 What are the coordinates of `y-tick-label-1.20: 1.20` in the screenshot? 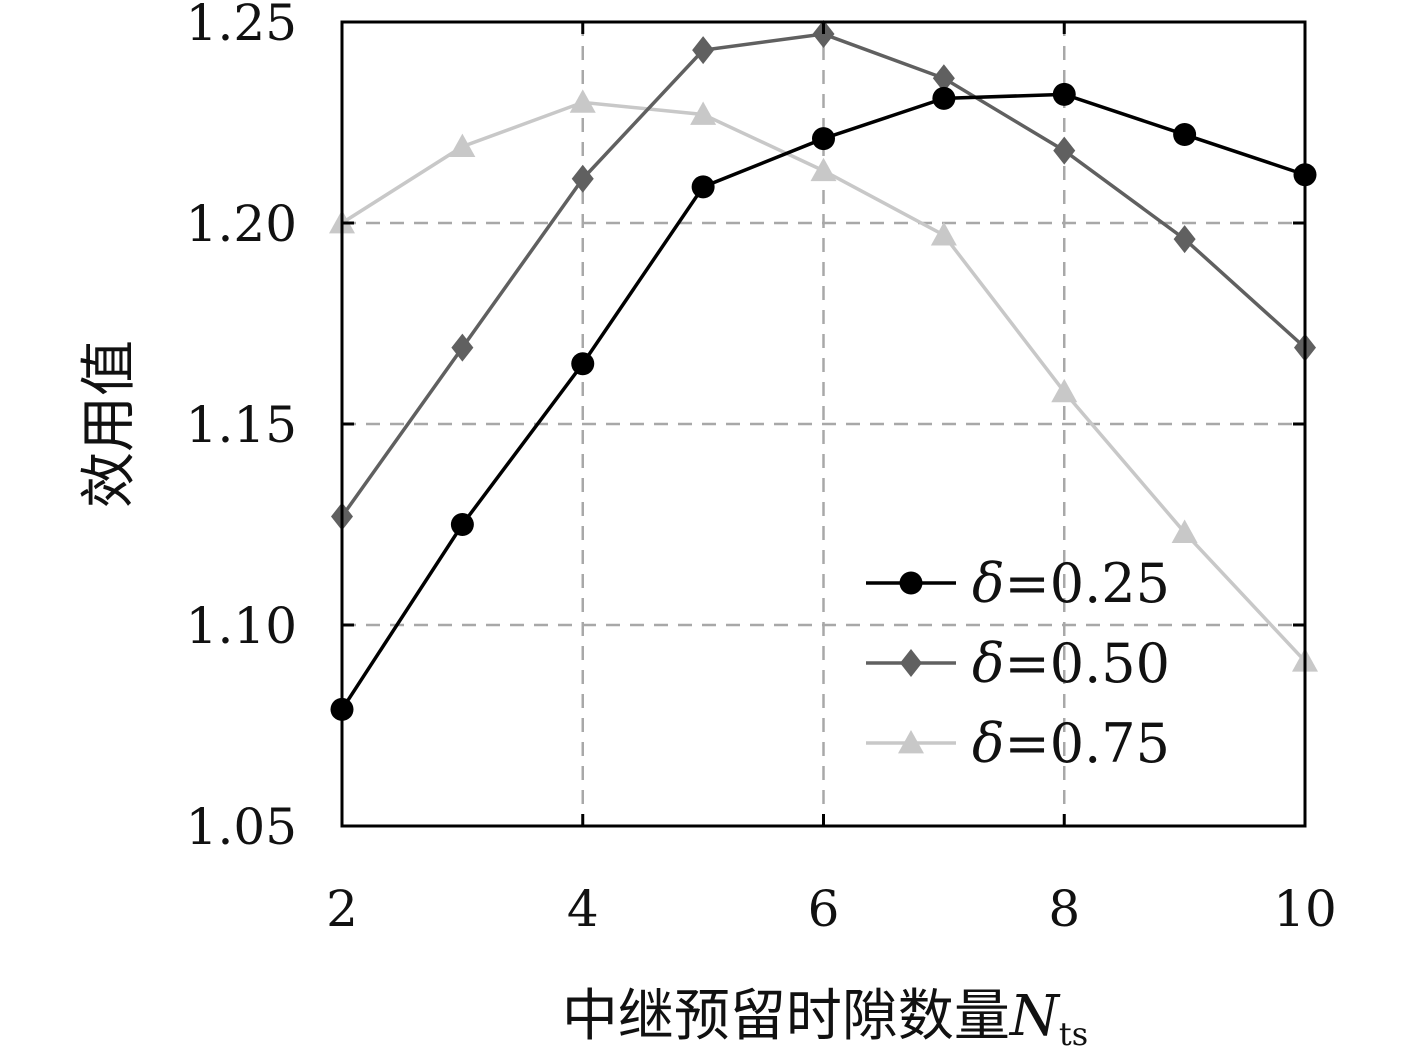 It's located at (241, 224).